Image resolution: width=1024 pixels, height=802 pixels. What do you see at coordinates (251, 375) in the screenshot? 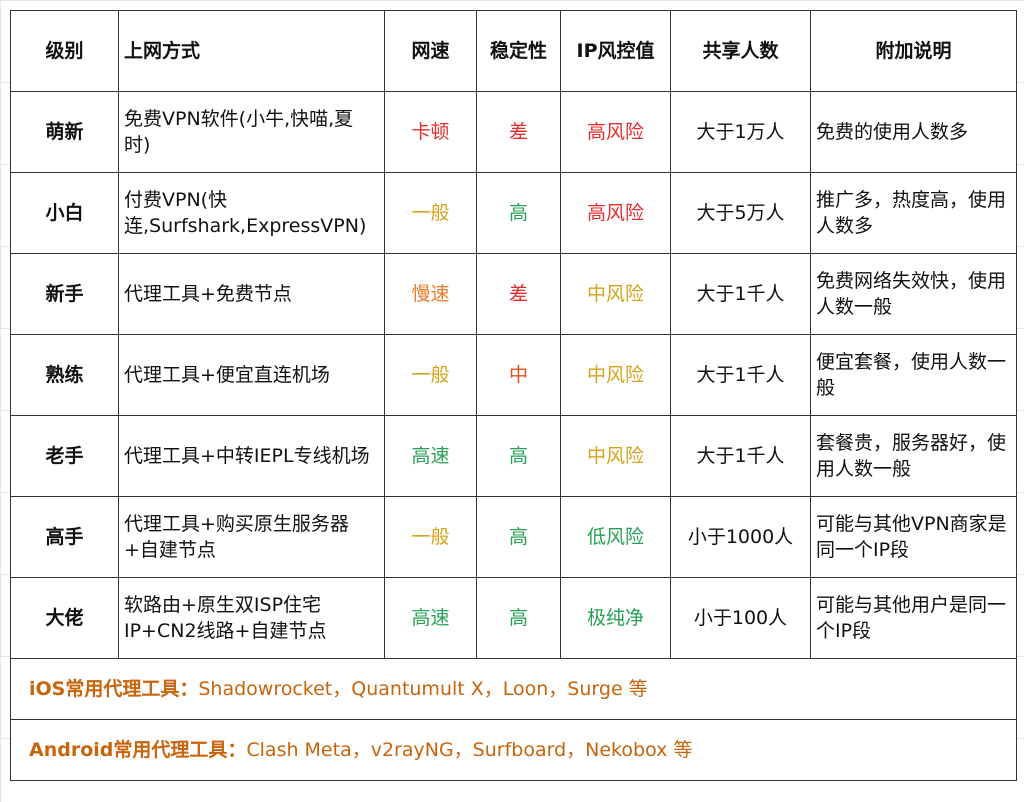
I see `method-cell: 代理工具+便宜直连机场` at bounding box center [251, 375].